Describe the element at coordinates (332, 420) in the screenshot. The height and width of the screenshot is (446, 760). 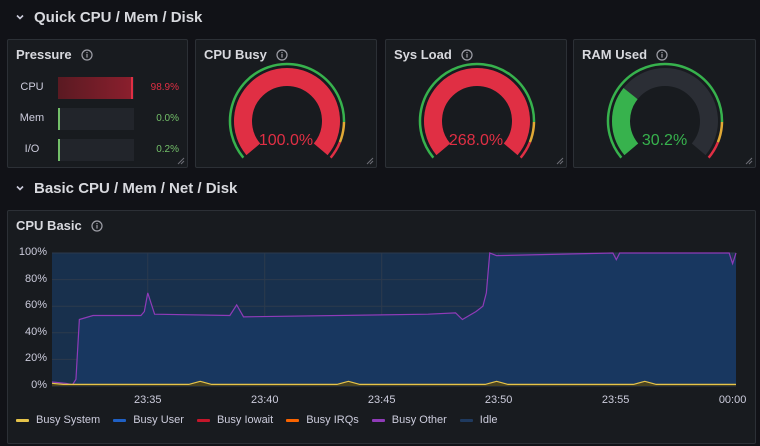
I see `legend-label: Busy IRQs` at that location.